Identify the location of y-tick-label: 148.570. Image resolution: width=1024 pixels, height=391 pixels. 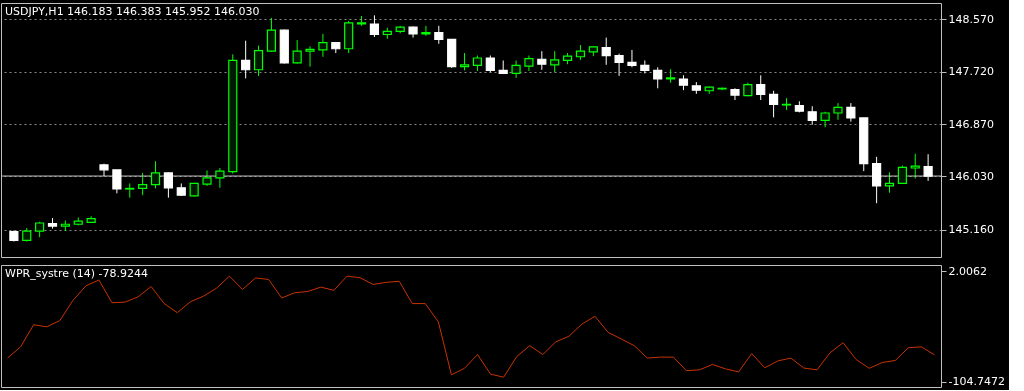
(971, 19).